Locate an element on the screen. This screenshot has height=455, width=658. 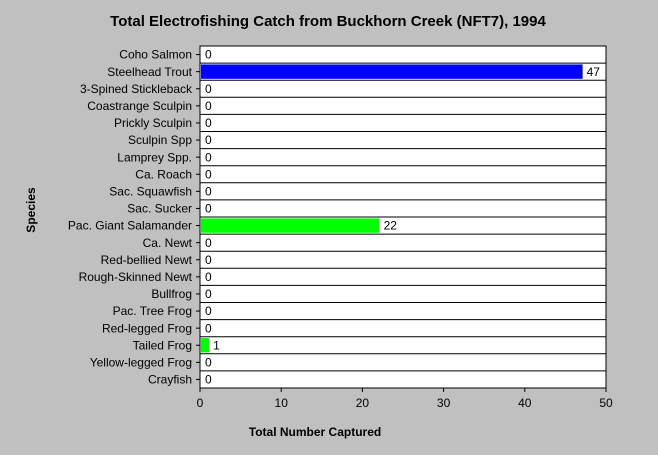
y-tick-label: Red-bellied Newt is located at coordinates (147, 260).